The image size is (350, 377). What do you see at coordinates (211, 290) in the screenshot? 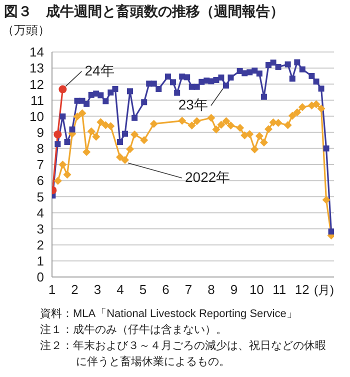
I see `x-tick-label: 8` at bounding box center [211, 290].